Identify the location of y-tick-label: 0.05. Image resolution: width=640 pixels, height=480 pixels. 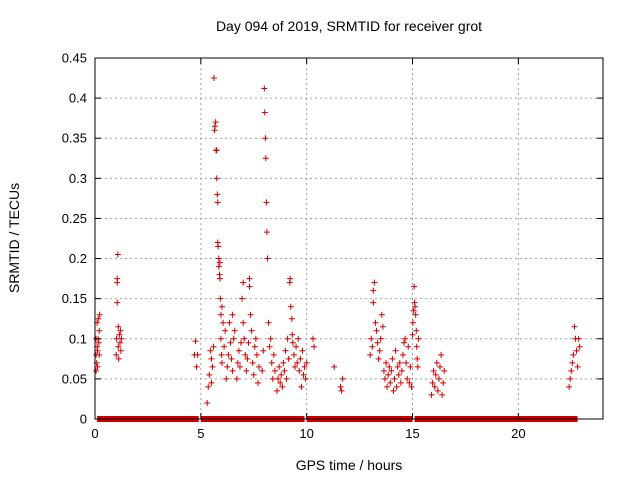
(74, 378).